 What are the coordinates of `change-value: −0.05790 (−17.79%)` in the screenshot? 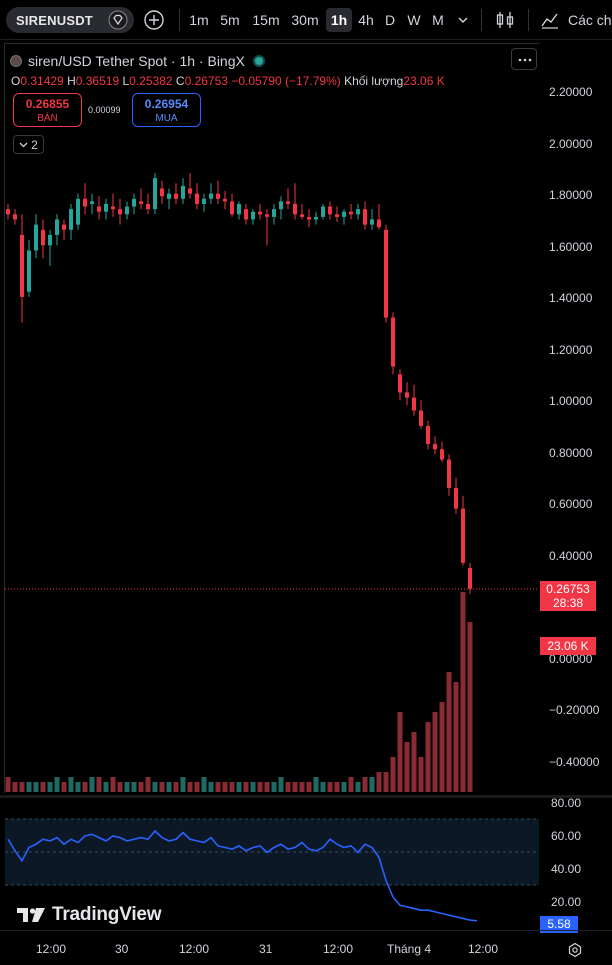 It's located at (286, 81).